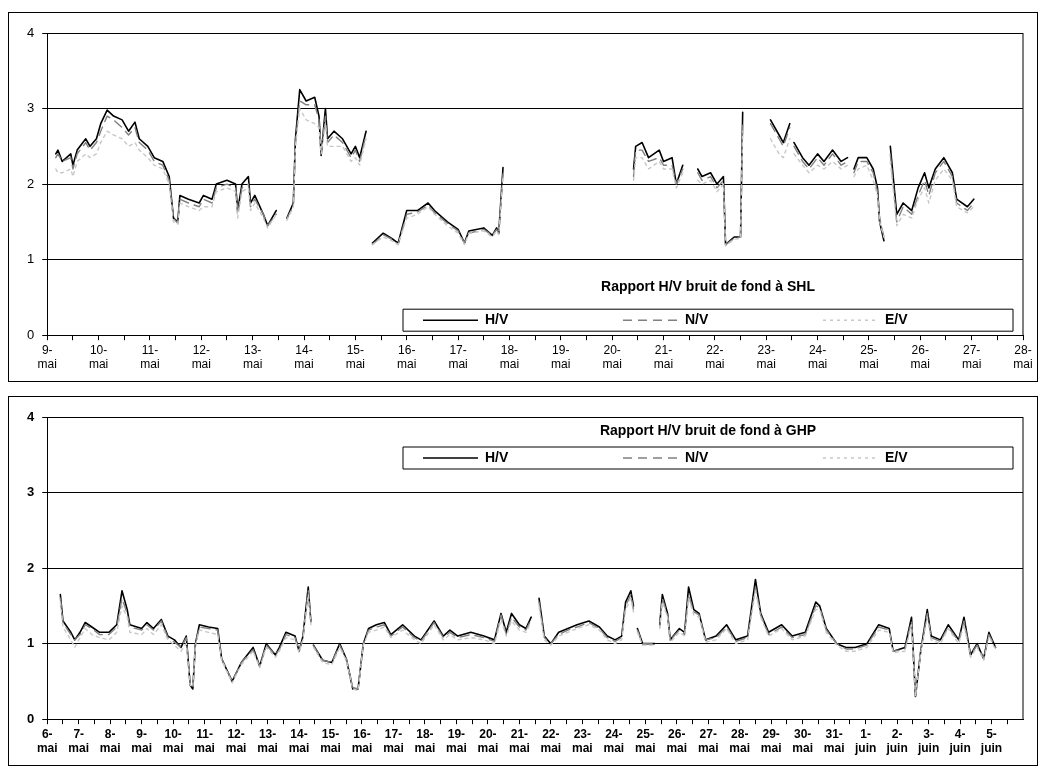  I want to click on x-tick-label: 2- juin, so click(896, 741).